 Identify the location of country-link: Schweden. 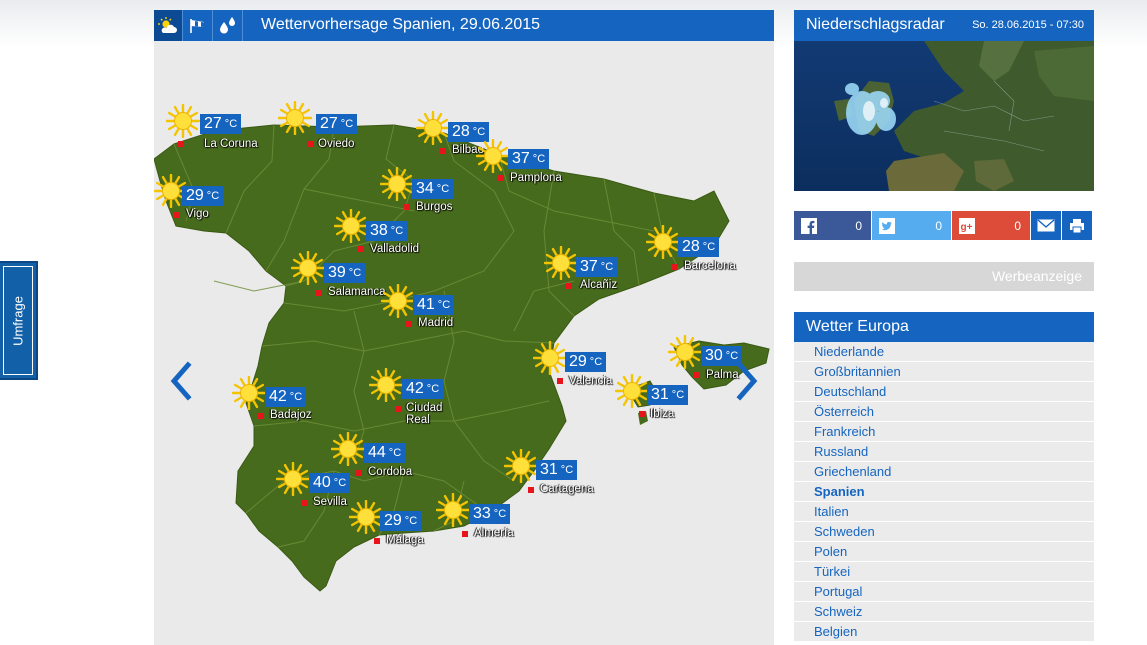
(944, 532).